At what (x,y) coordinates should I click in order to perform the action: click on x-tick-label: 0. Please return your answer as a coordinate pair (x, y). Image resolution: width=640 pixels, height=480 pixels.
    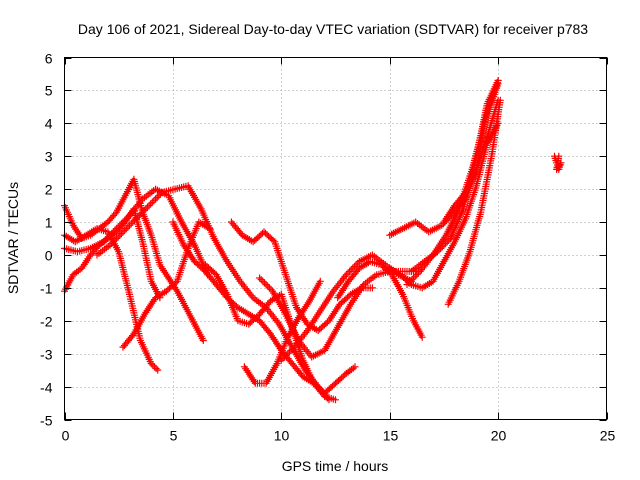
    Looking at the image, I should click on (66, 436).